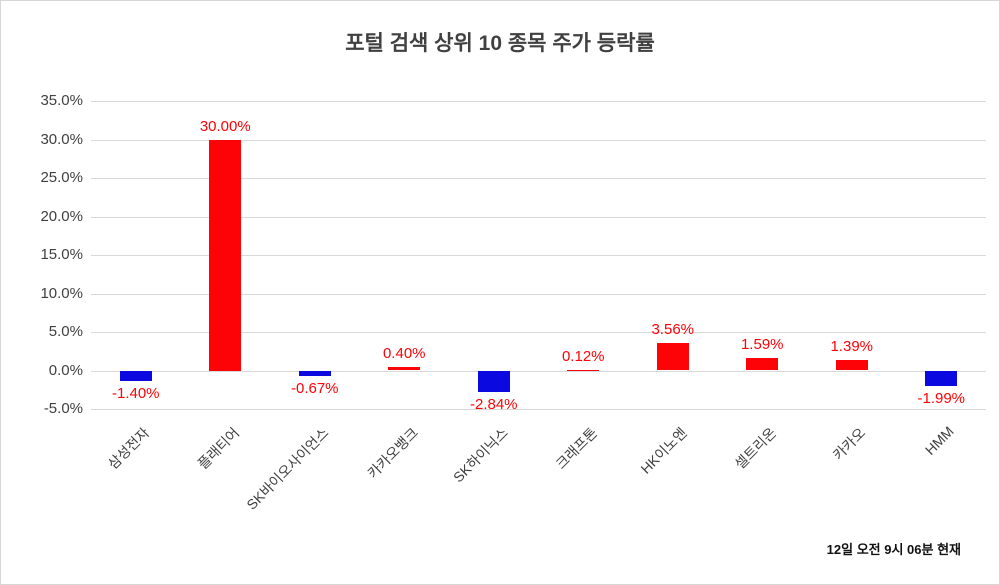 The image size is (1000, 585). Describe the element at coordinates (755, 448) in the screenshot. I see `x-axis-label-text: 셀트리온` at that location.